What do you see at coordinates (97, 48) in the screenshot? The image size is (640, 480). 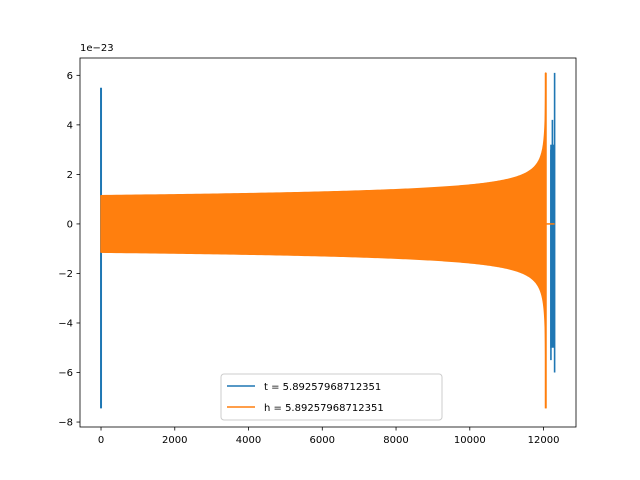 I see `y-offset-label: 1e−23` at bounding box center [97, 48].